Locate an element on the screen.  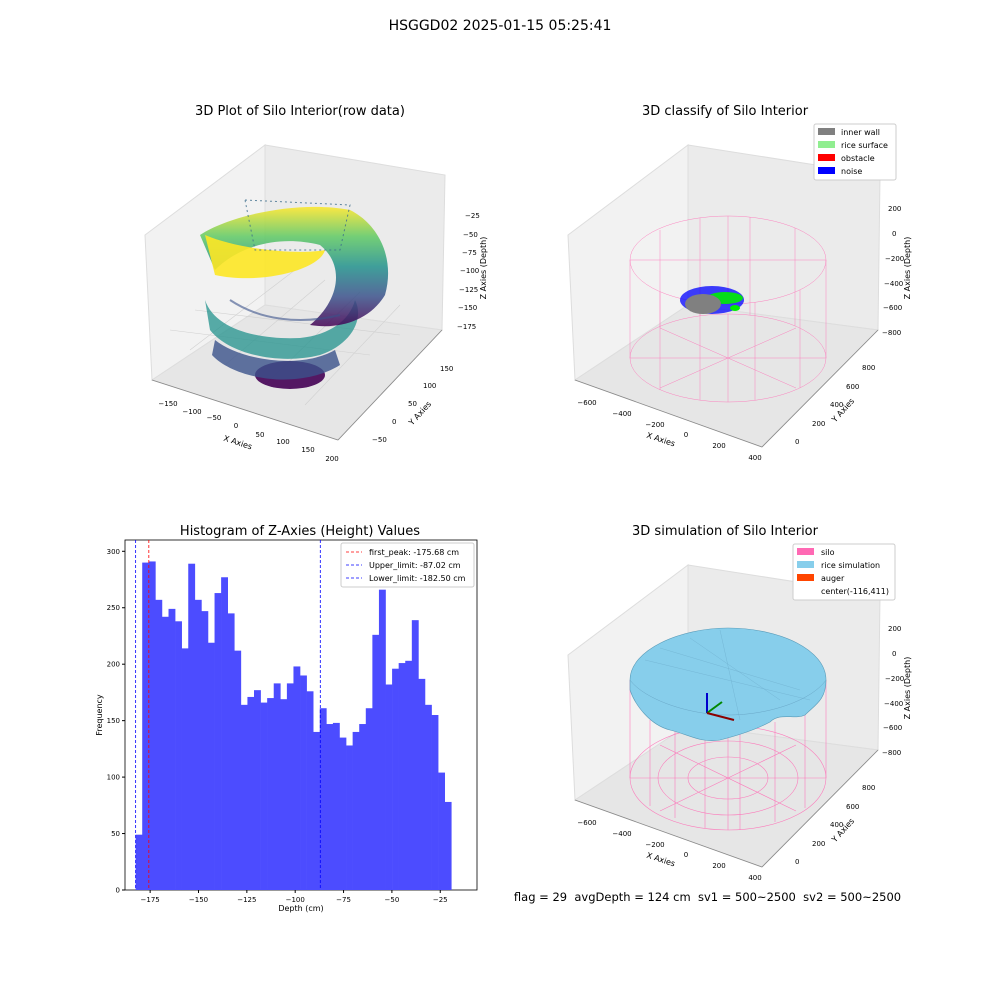
x-tick-label: −150 is located at coordinates (198, 900).